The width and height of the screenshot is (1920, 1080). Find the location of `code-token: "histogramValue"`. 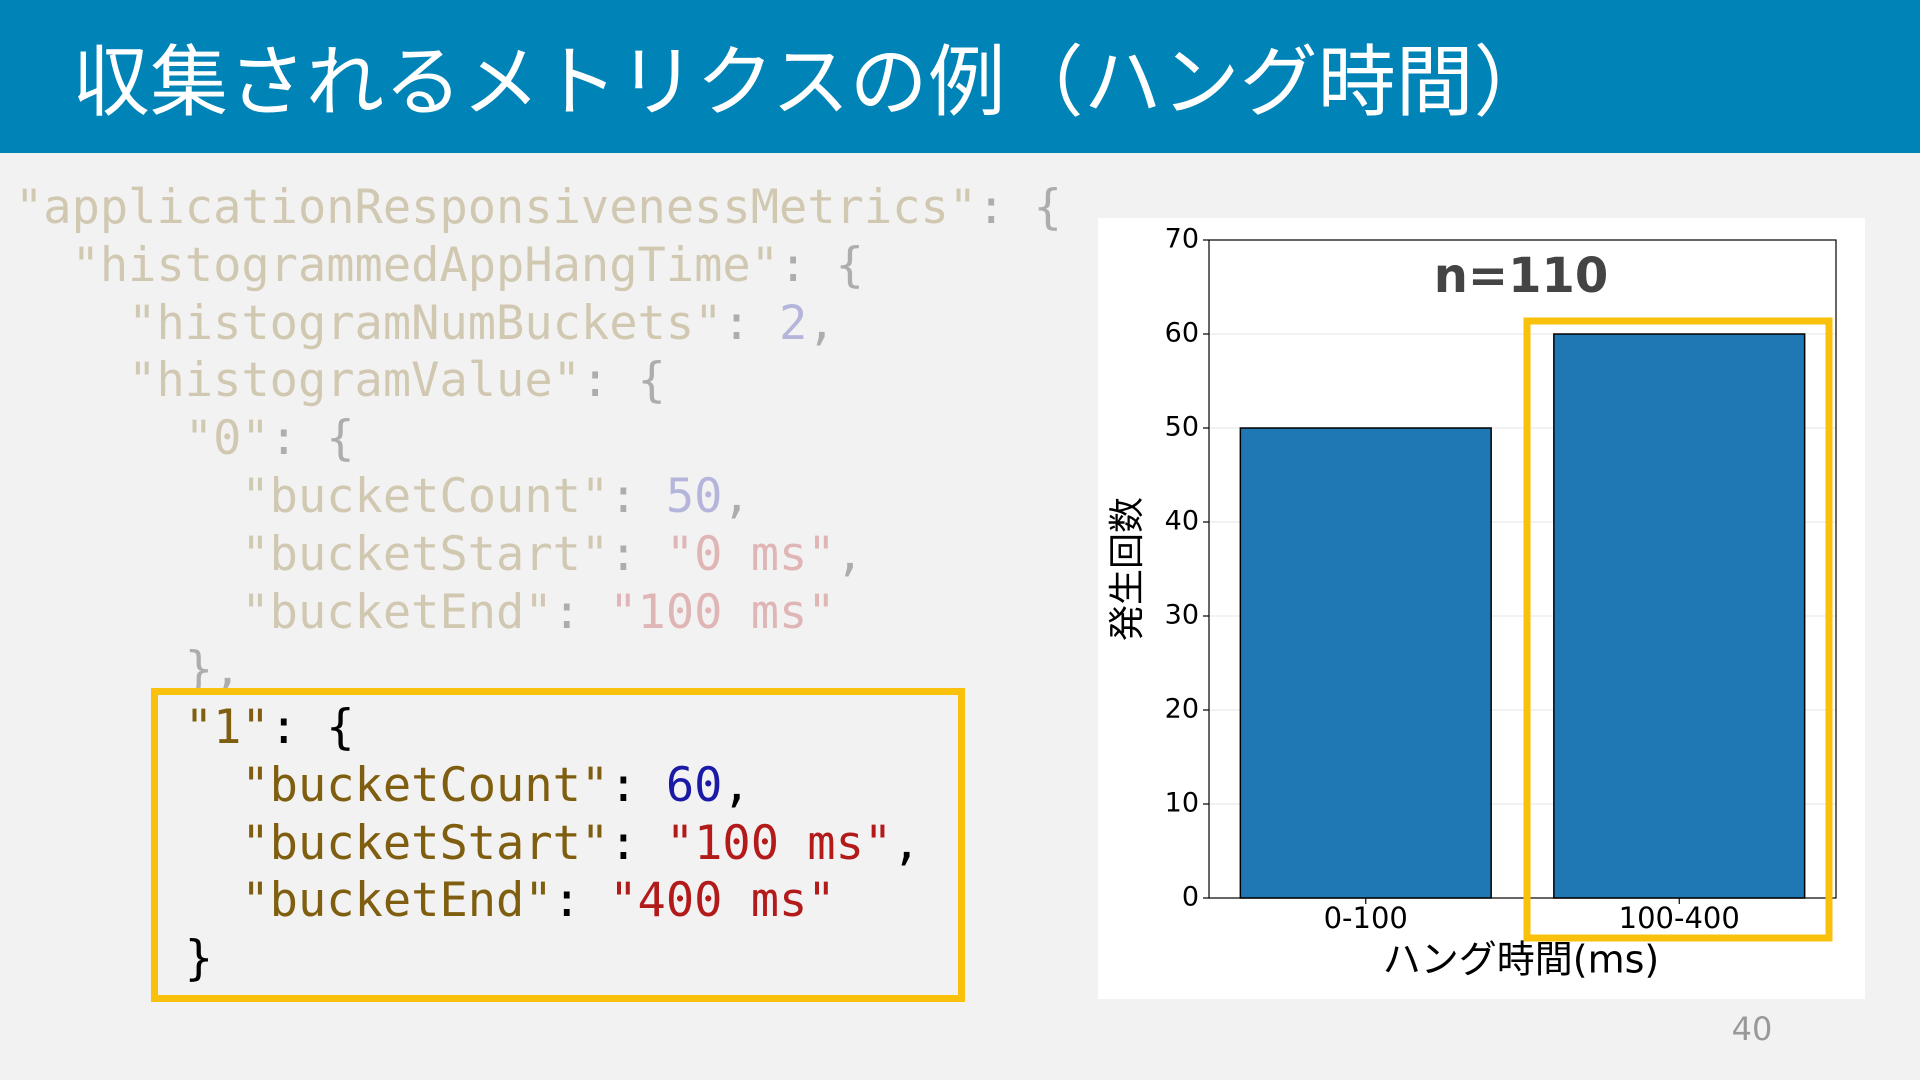

code-token: "histogramValue" is located at coordinates (298, 381).